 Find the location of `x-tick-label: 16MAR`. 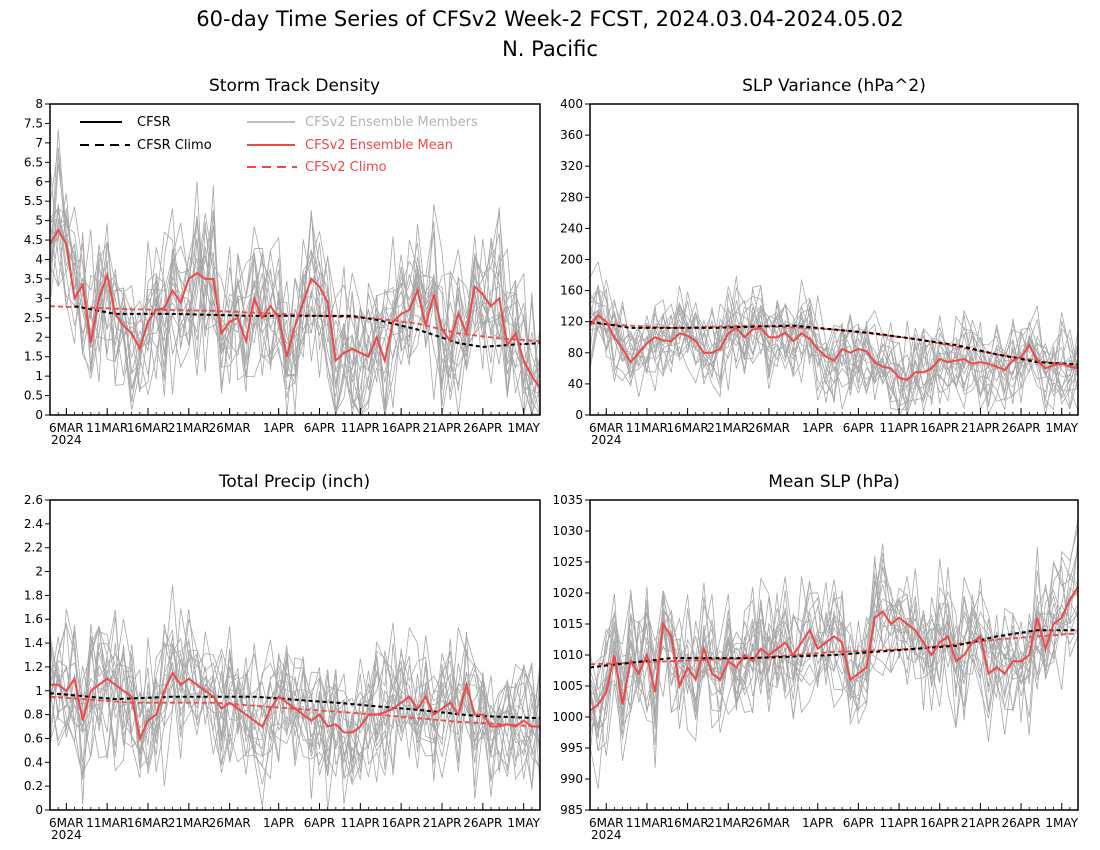

x-tick-label: 16MAR is located at coordinates (688, 428).